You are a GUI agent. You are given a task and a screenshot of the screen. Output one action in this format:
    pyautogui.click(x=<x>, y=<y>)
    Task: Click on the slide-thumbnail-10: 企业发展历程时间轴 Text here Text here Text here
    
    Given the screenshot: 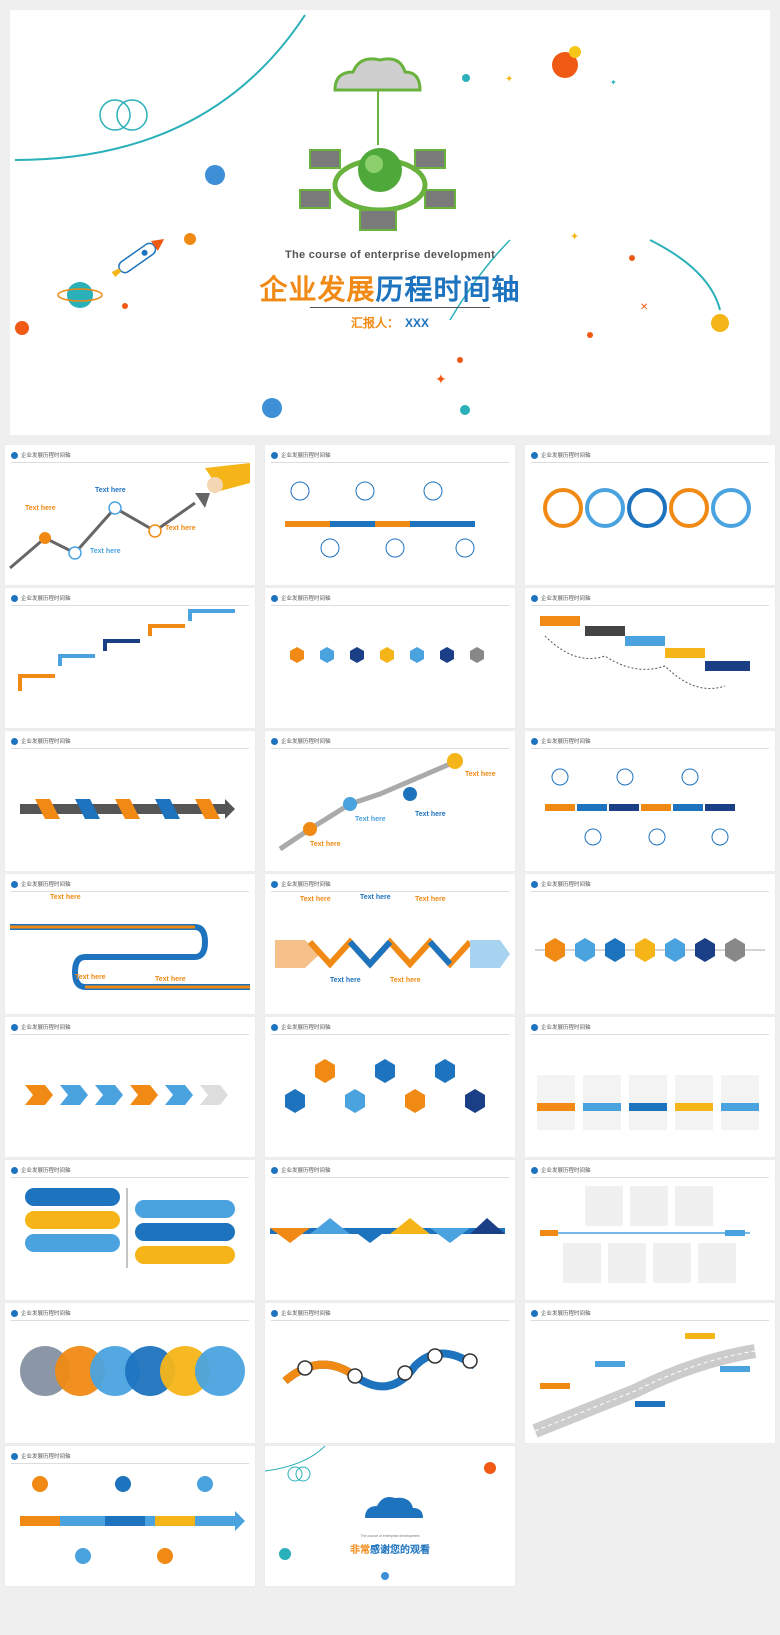 What is the action you would take?
    pyautogui.click(x=130, y=944)
    